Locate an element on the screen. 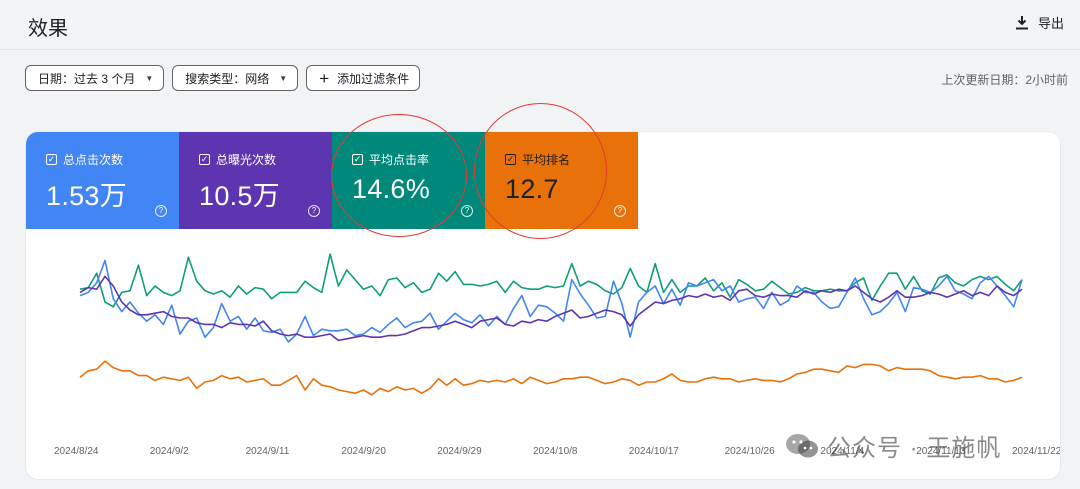 Image resolution: width=1080 pixels, height=489 pixels. metric-header: ✓ 总曝光次数 is located at coordinates (237, 159).